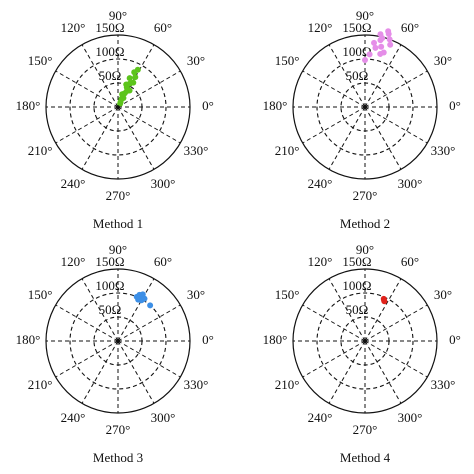  I want to click on chart-title: Method 1, so click(118, 223).